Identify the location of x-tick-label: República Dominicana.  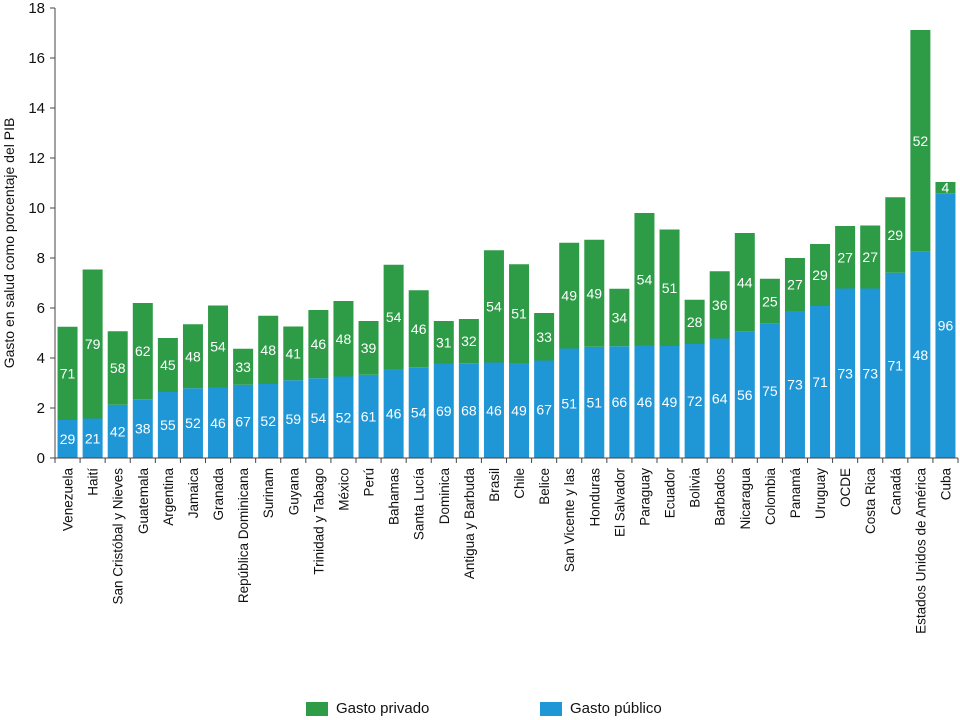
(243, 536).